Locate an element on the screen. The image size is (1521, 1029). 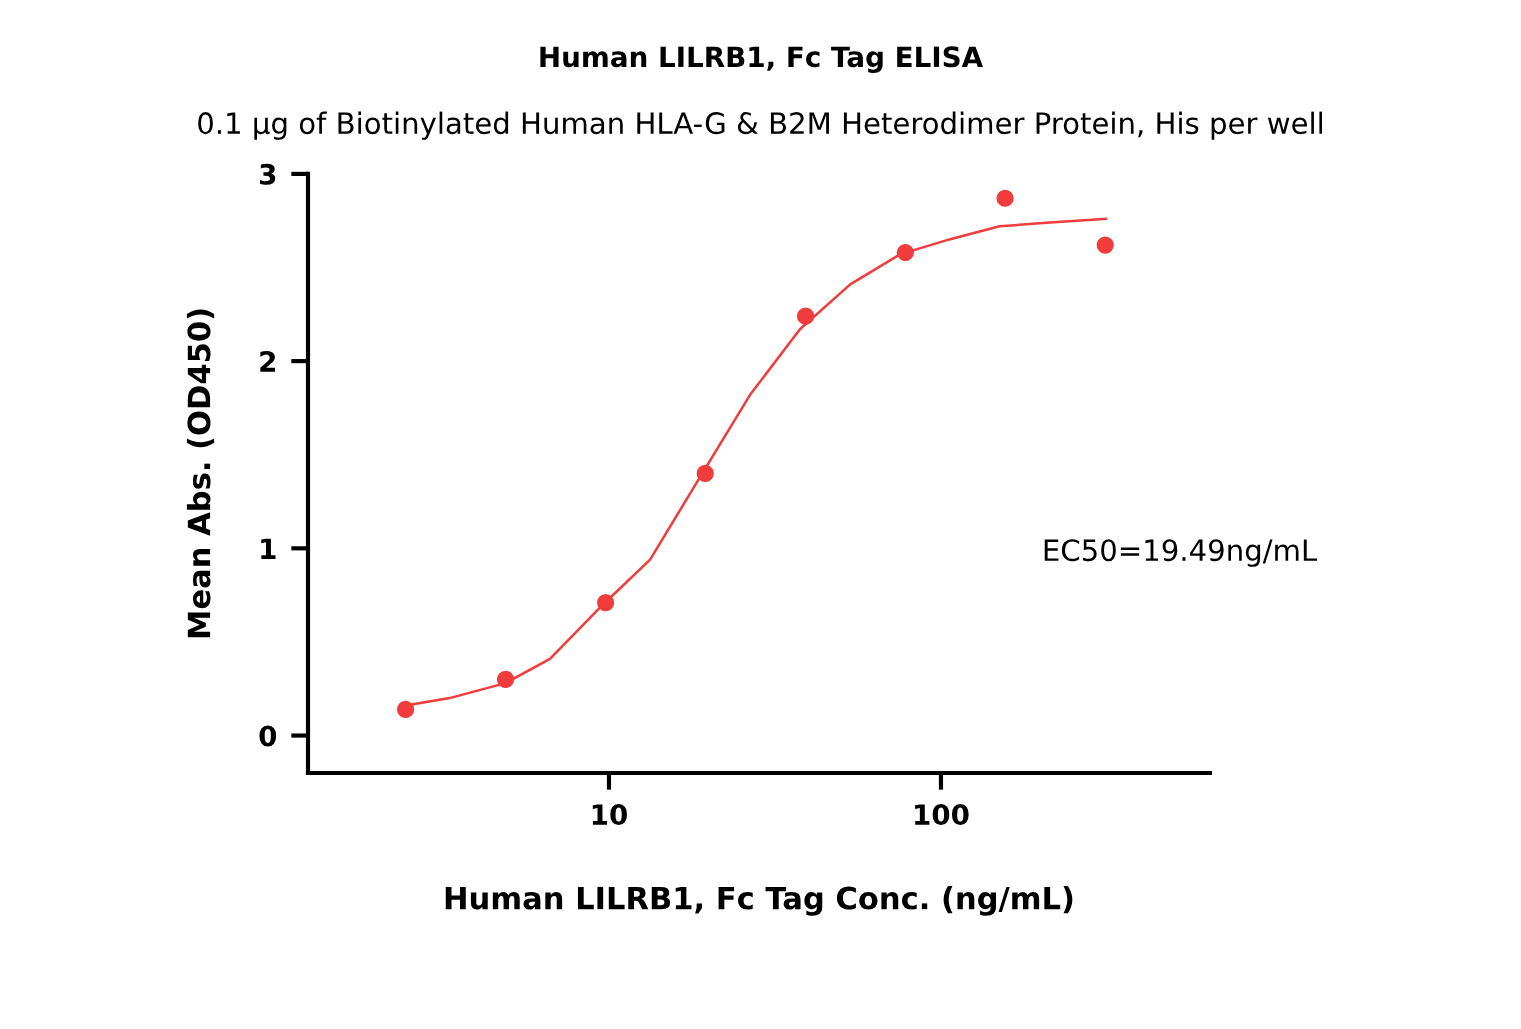
y-tick-label: 3 is located at coordinates (267, 174).